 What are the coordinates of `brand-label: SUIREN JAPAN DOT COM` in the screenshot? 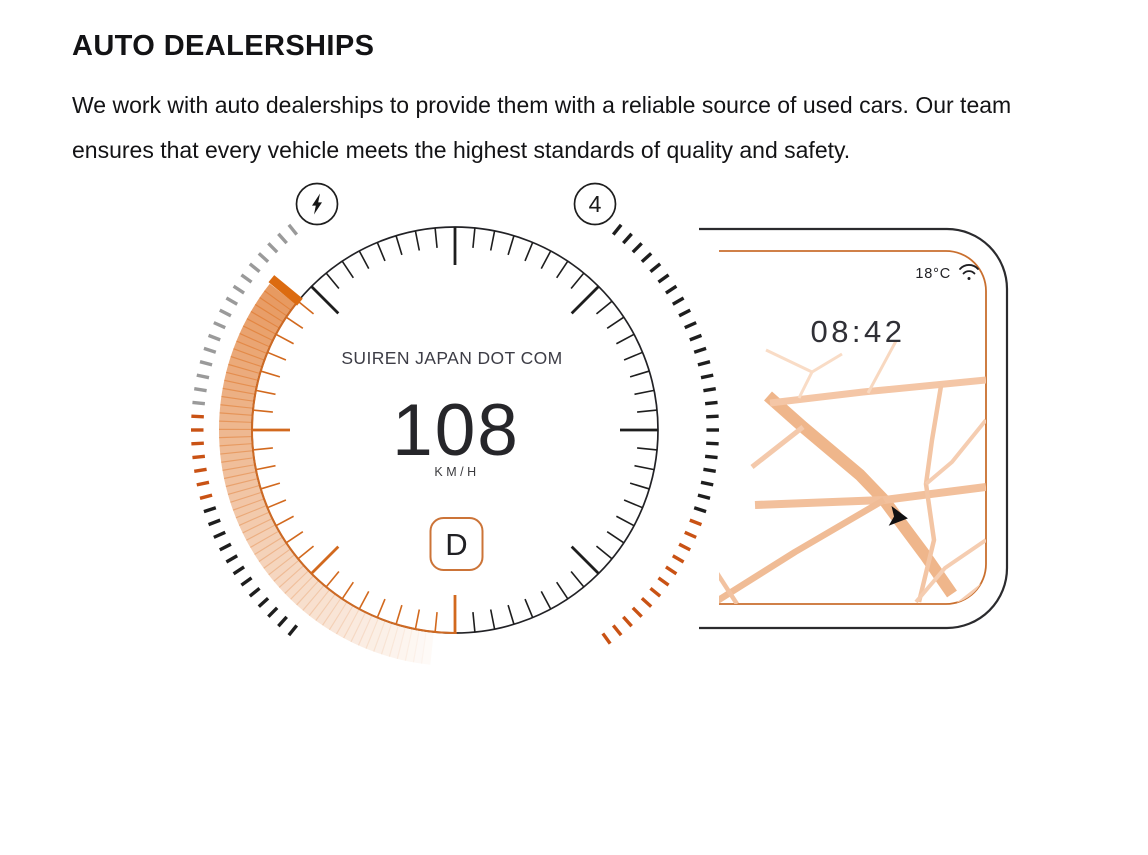 It's located at (451, 358).